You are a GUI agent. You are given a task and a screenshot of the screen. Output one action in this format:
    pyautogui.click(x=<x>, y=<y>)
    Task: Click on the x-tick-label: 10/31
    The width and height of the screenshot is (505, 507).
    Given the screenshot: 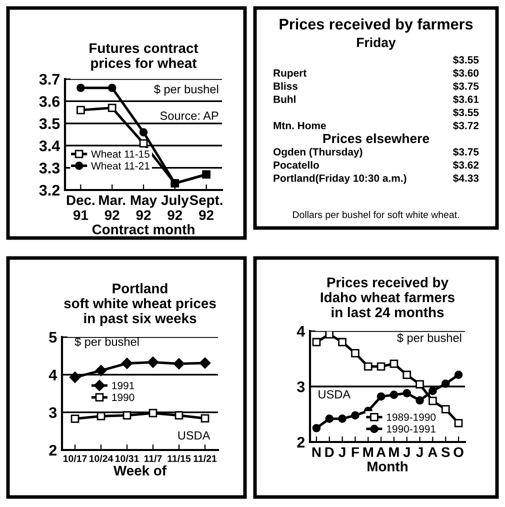 What is the action you would take?
    pyautogui.click(x=127, y=458)
    